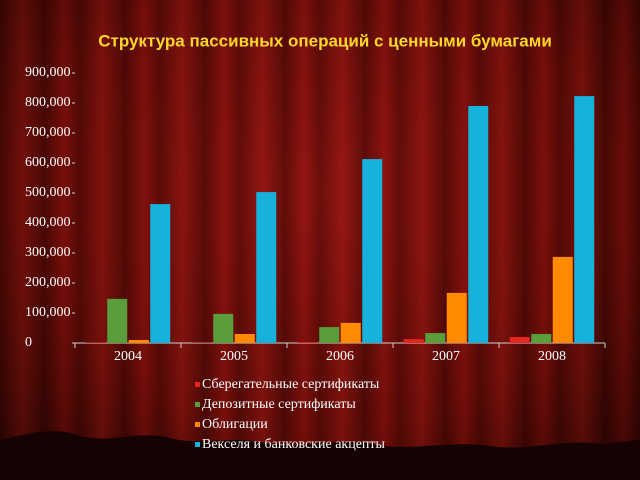 The width and height of the screenshot is (640, 480). Describe the element at coordinates (446, 356) in the screenshot. I see `x-tick-label: 2007` at that location.